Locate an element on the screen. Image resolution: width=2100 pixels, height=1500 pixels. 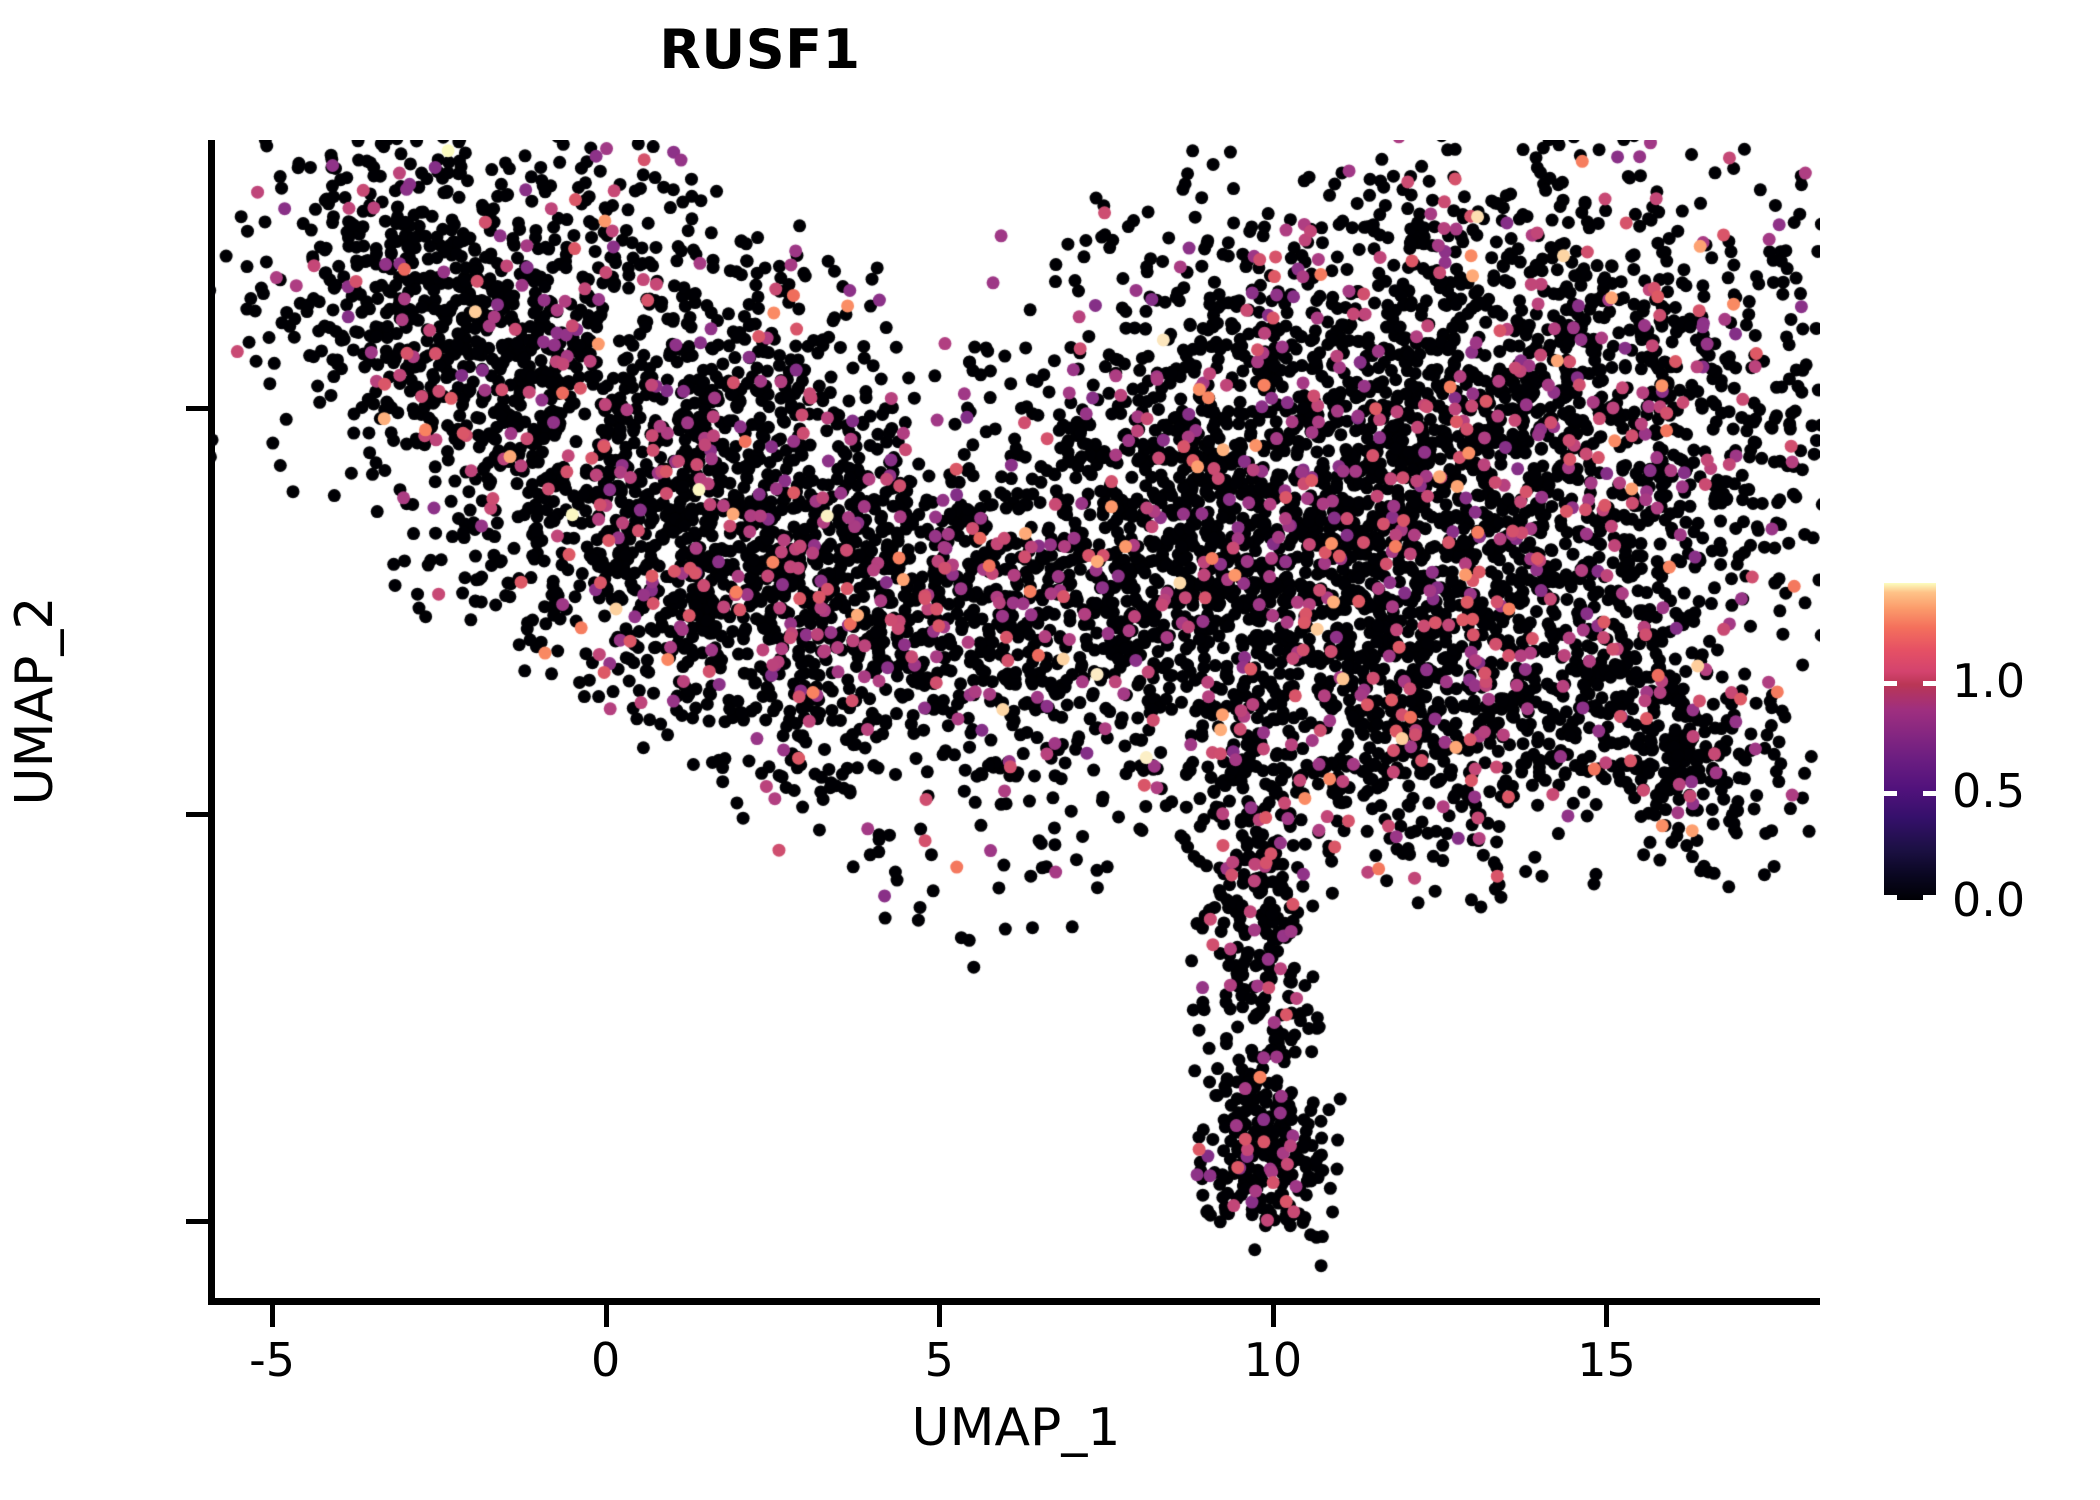
x-tick-label-2: 5 is located at coordinates (939, 1360).